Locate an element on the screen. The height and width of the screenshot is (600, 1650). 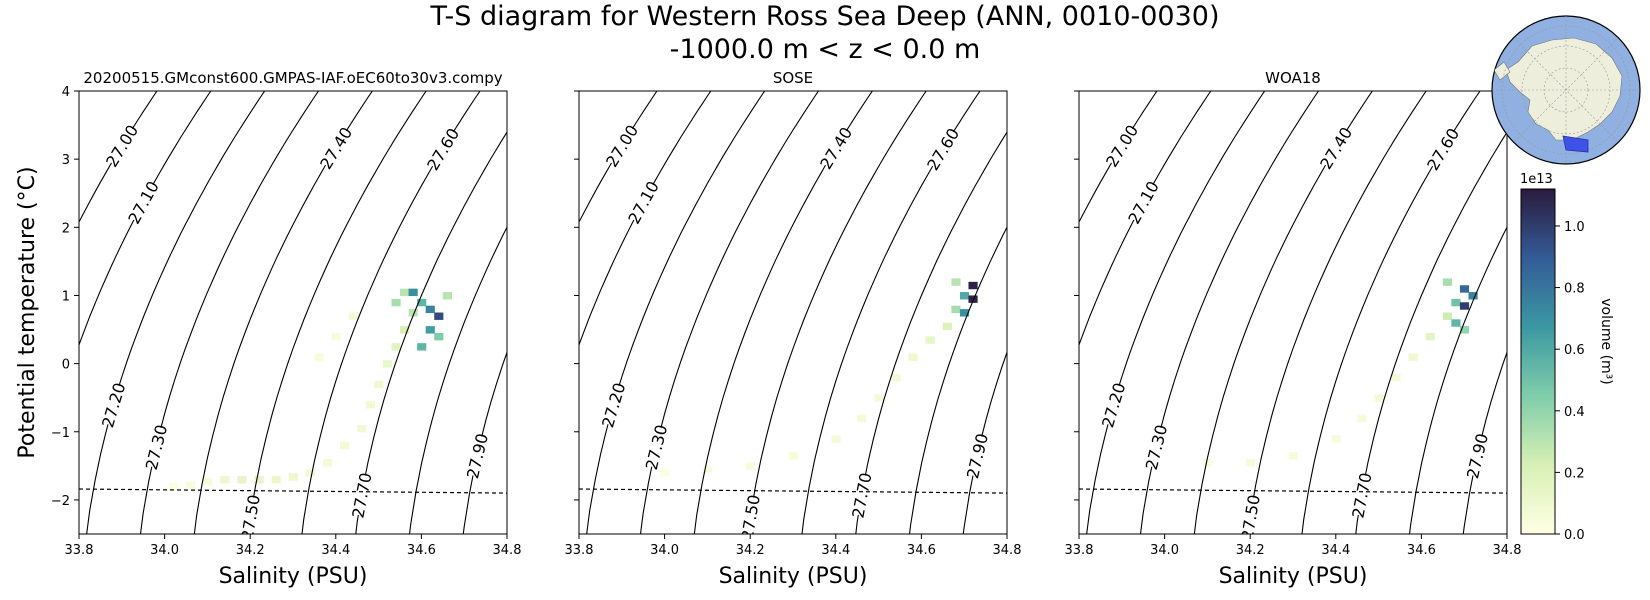
panel-title: WOA18 is located at coordinates (1293, 78).